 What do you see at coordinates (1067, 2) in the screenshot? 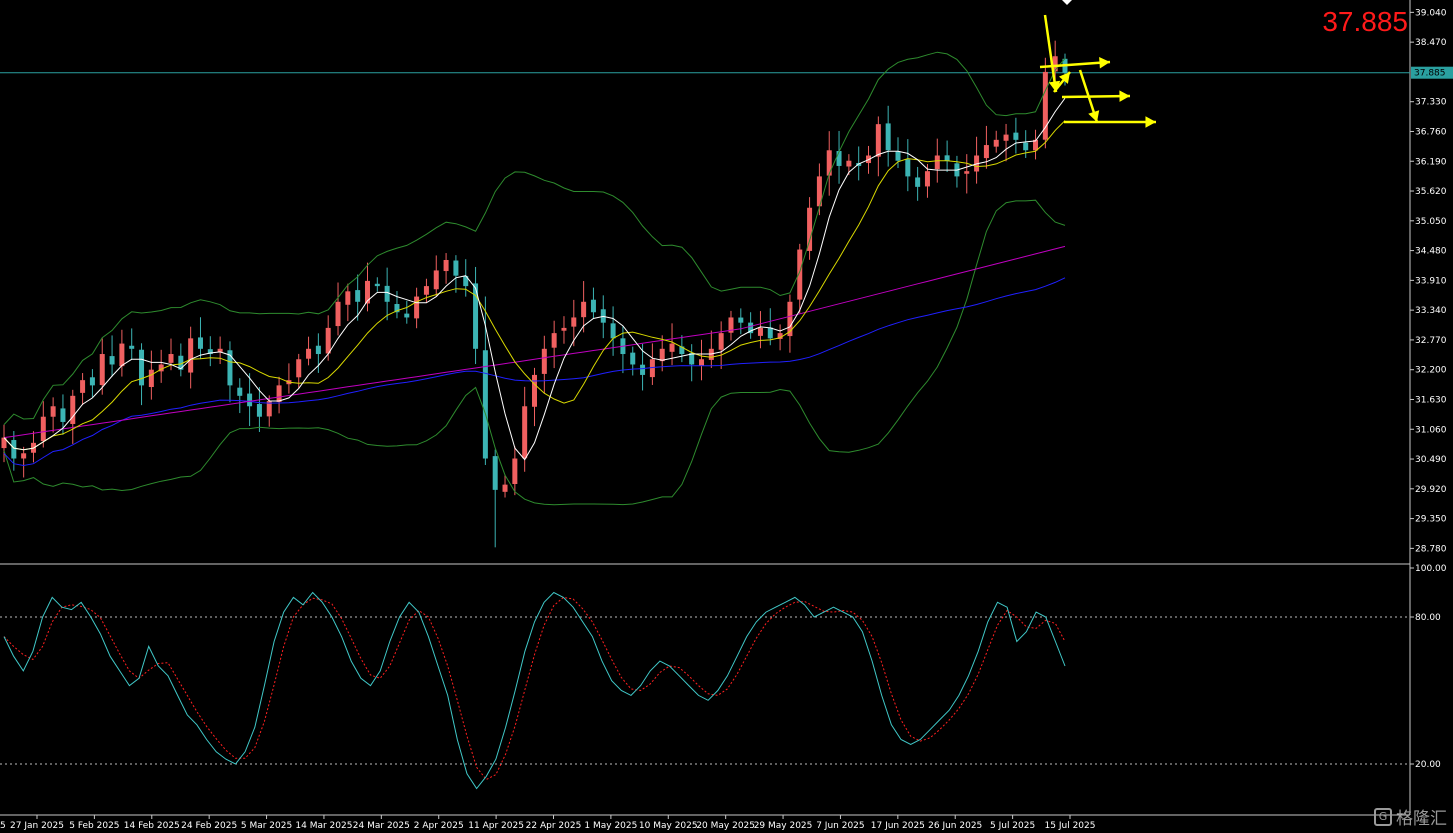
I see `top-marker-icon` at bounding box center [1067, 2].